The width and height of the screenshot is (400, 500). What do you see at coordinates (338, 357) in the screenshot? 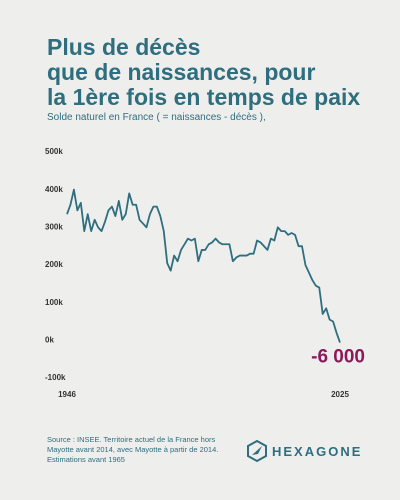
I see `annotation: -6 000` at bounding box center [338, 357].